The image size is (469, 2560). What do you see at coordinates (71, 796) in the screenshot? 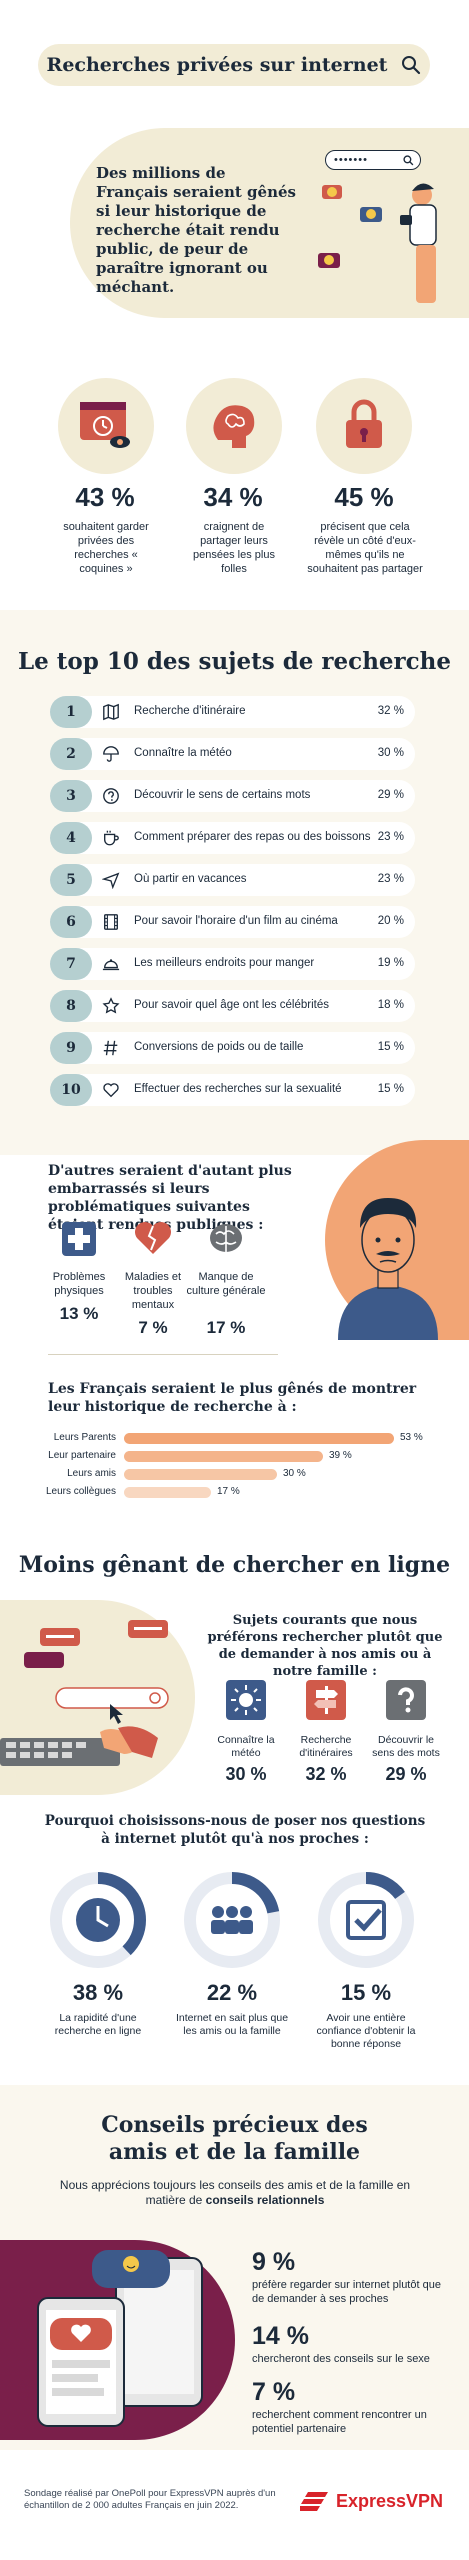
I see `top10-rank: 3` at bounding box center [71, 796].